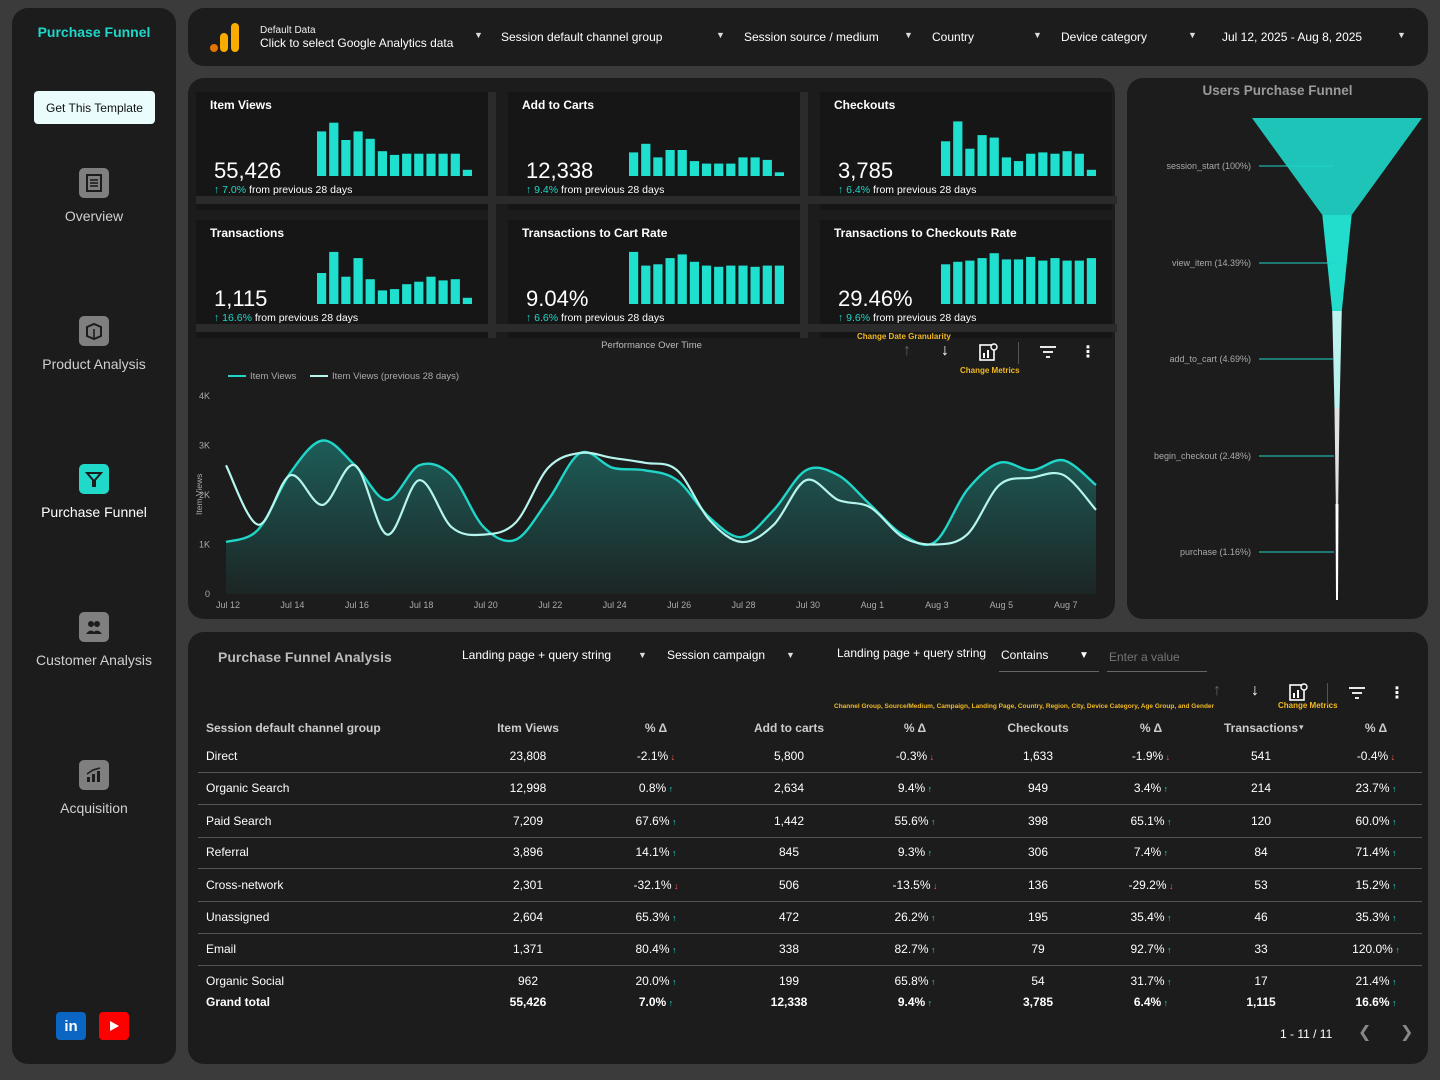 The height and width of the screenshot is (1080, 1440). Describe the element at coordinates (94, 640) in the screenshot. I see `nav-customer-analysis: Customer Analysis` at that location.